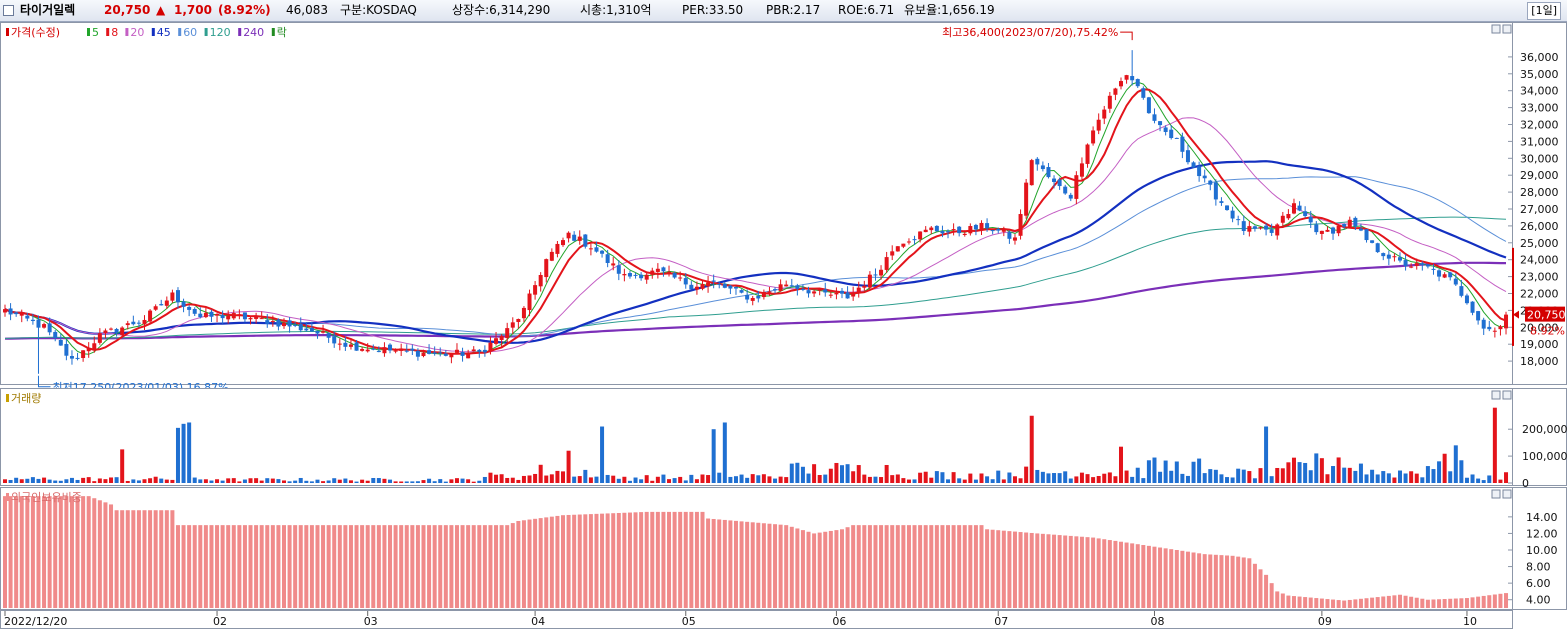 Image resolution: width=1567 pixels, height=630 pixels. Describe the element at coordinates (1470, 621) in the screenshot. I see `x-tick-label: 10` at that location.